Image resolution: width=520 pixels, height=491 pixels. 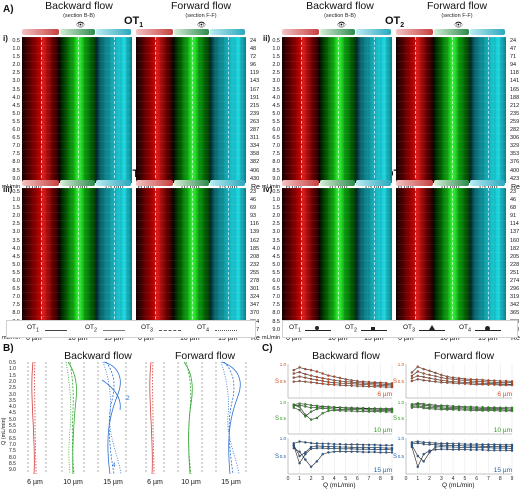 I want to click on re-value: 282, so click(x=515, y=130).